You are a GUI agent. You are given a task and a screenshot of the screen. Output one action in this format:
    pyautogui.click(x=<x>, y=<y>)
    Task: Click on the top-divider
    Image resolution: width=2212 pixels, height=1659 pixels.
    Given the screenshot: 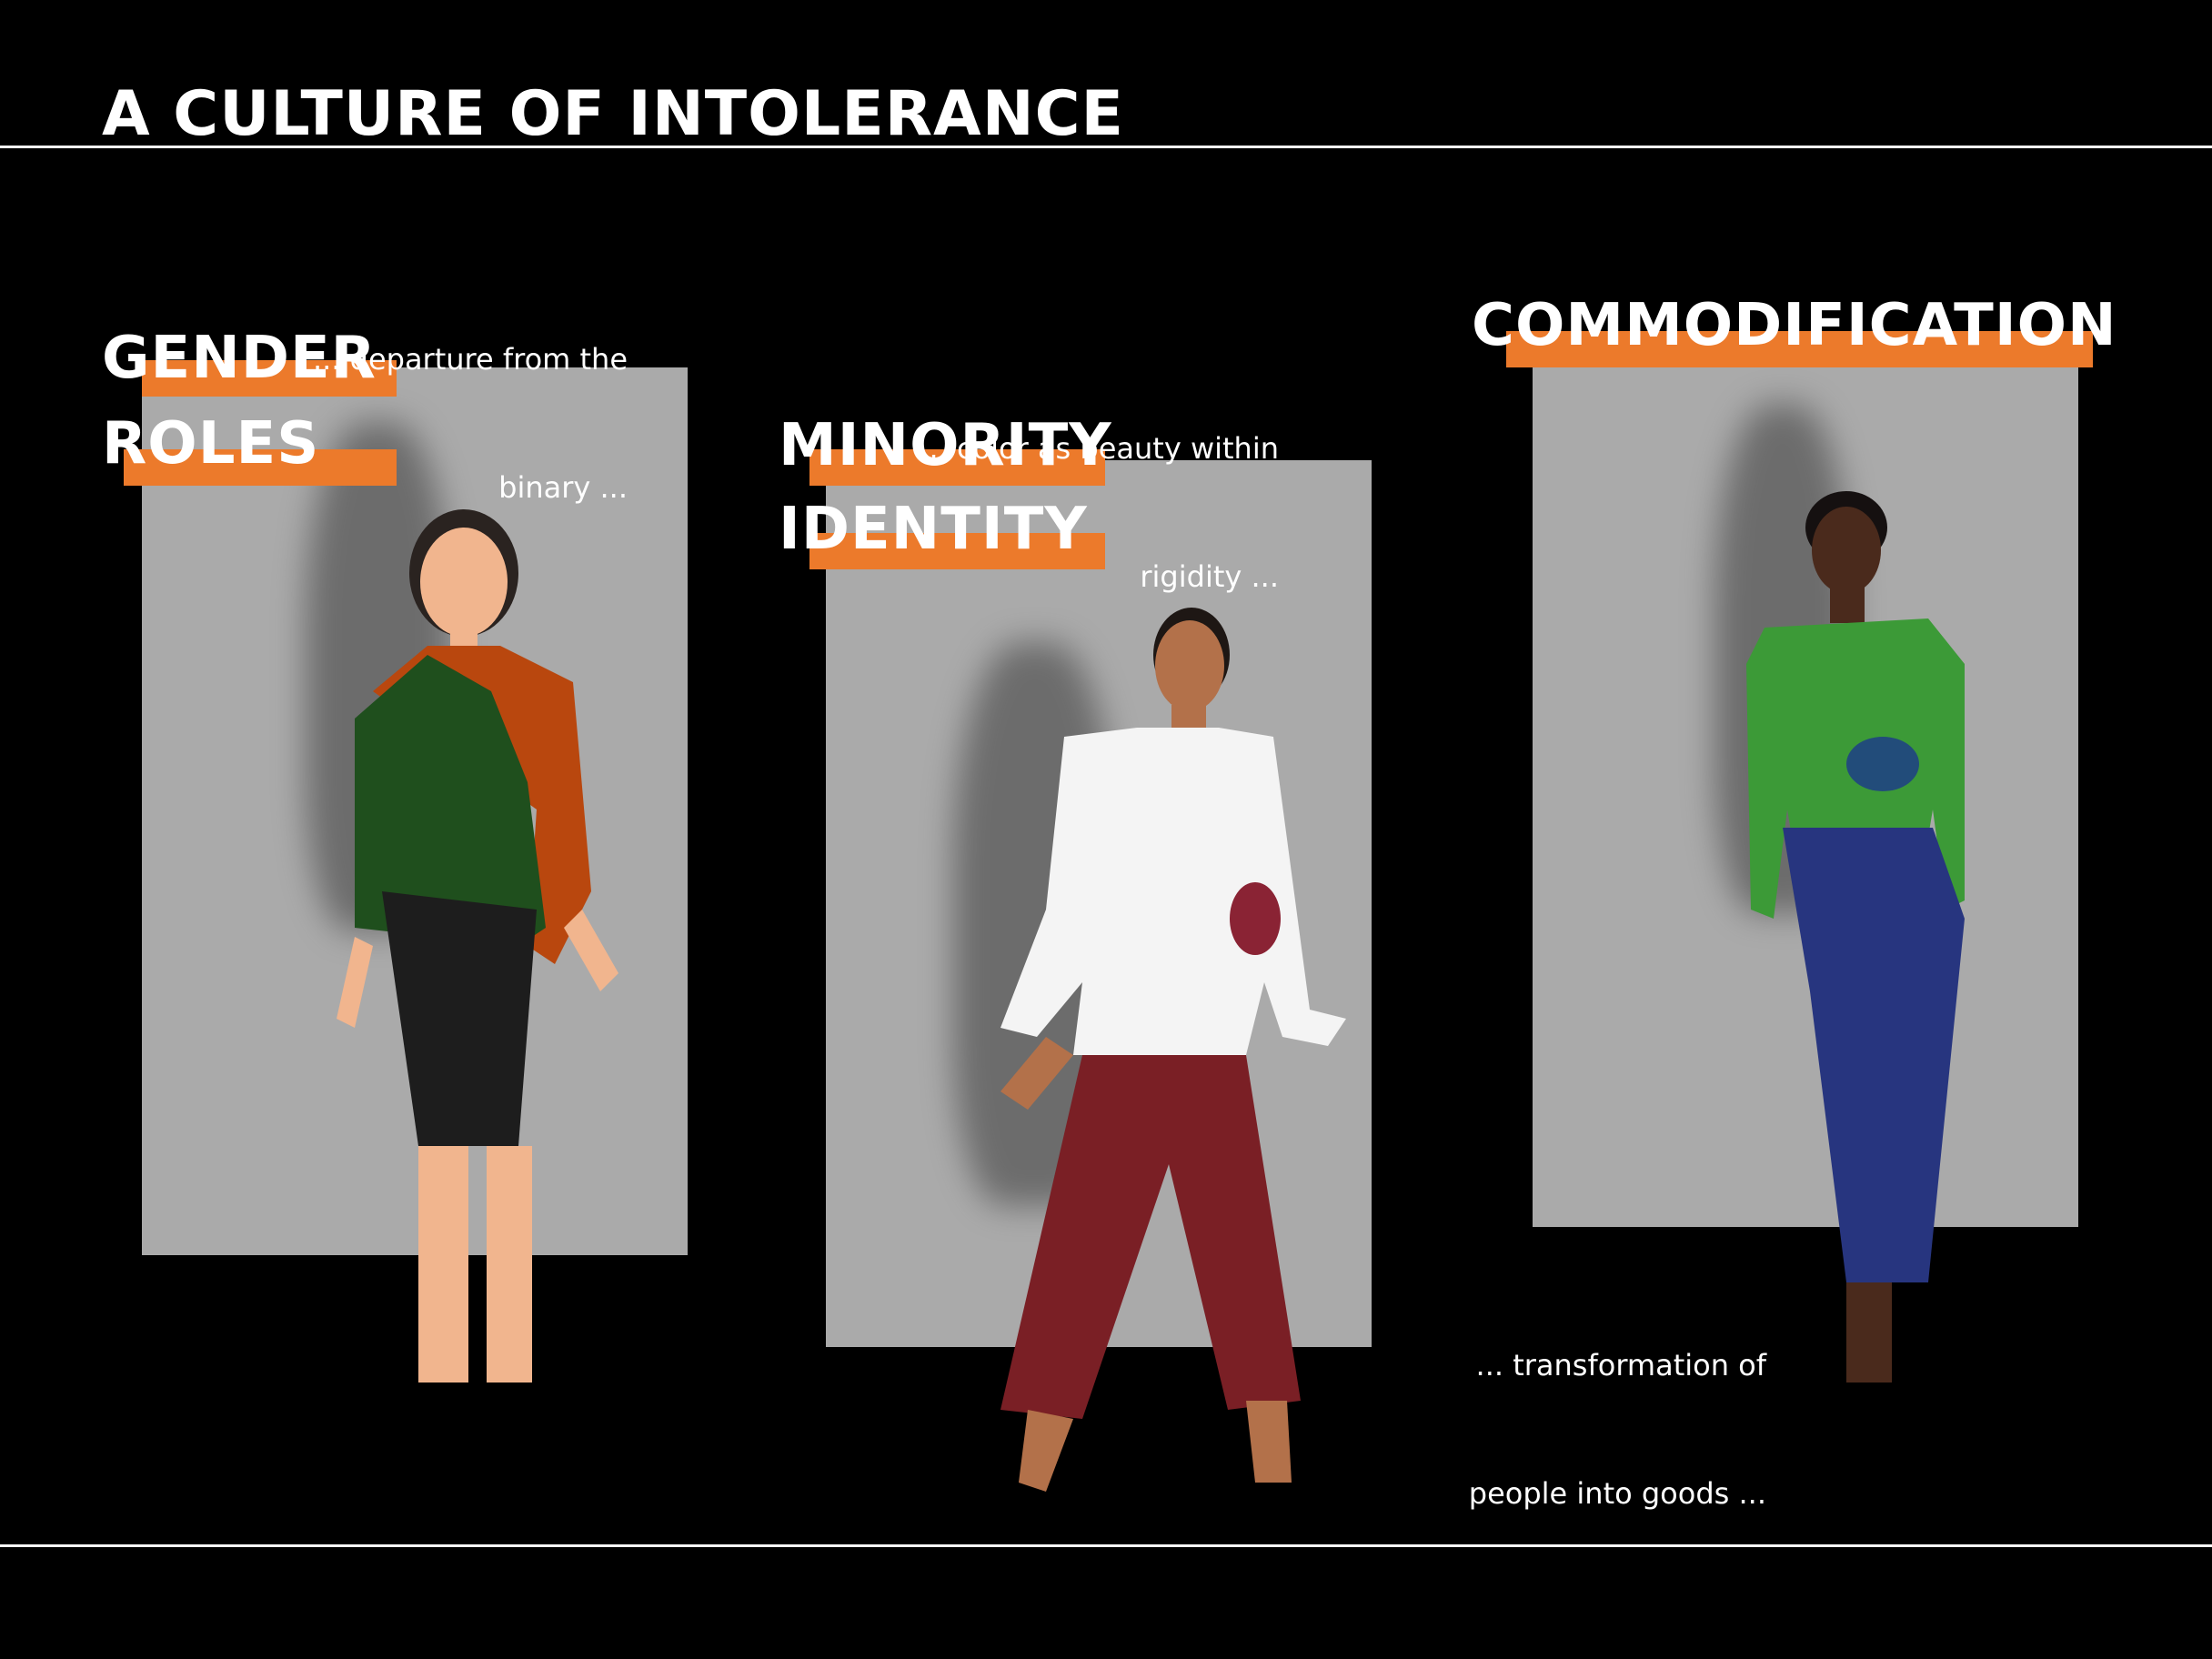 What is the action you would take?
    pyautogui.click(x=1106, y=147)
    